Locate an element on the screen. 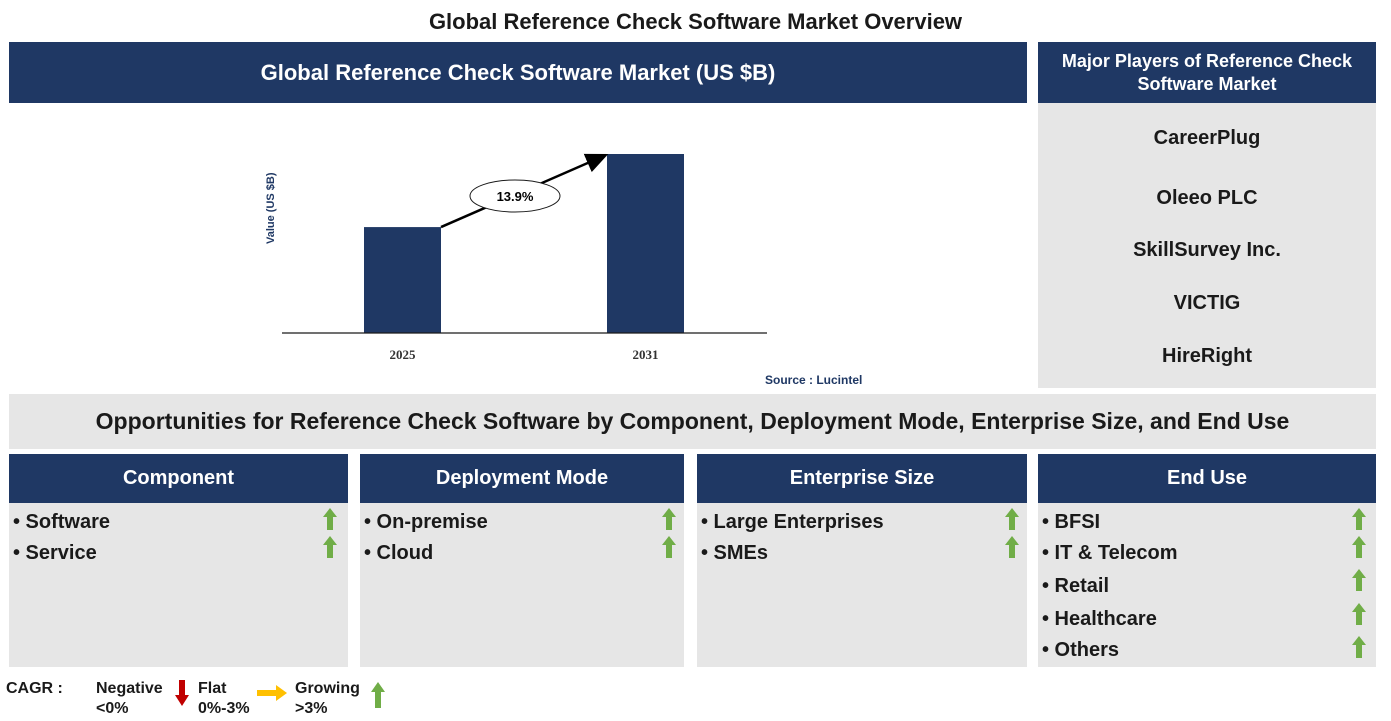 The width and height of the screenshot is (1391, 721). legend-flat: Flat 0%-3% is located at coordinates (224, 699).